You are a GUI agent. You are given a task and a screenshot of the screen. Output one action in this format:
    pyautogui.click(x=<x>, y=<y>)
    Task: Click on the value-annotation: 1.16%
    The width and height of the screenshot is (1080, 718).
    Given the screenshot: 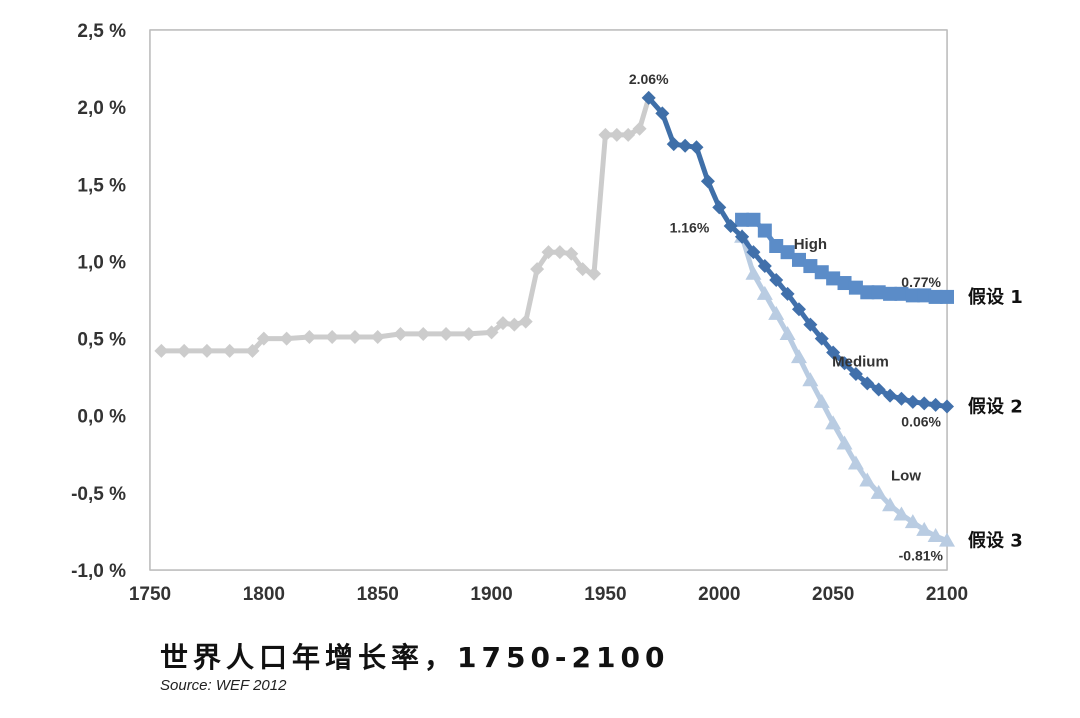 What is the action you would take?
    pyautogui.click(x=690, y=228)
    